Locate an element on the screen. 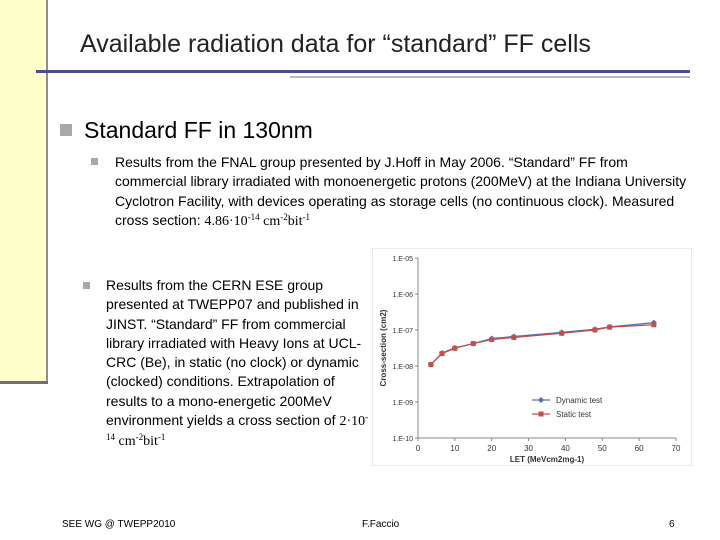  y-tick-label: 1.E-09 is located at coordinates (402, 403).